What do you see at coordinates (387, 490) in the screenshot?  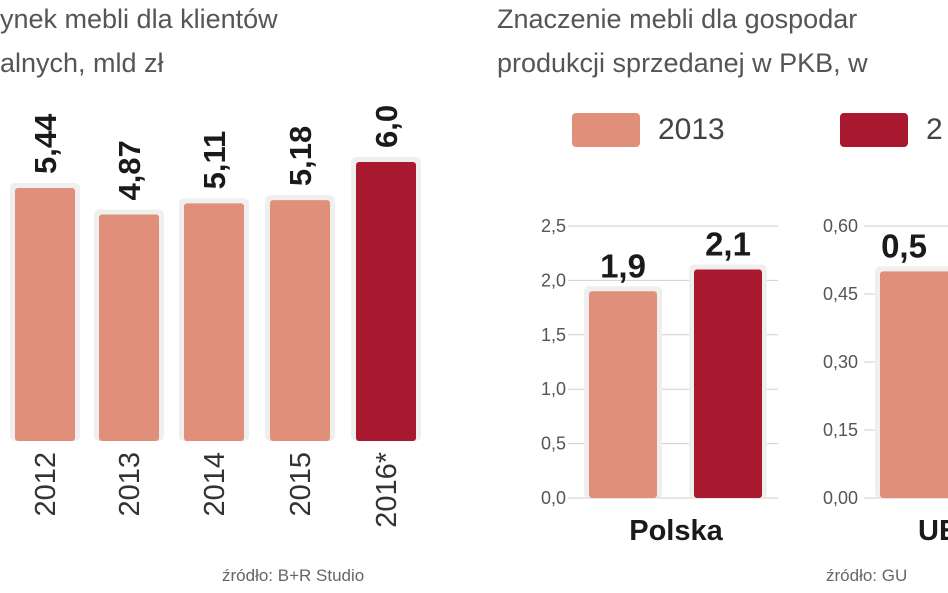 I see `category-label-2016*: 2016*` at bounding box center [387, 490].